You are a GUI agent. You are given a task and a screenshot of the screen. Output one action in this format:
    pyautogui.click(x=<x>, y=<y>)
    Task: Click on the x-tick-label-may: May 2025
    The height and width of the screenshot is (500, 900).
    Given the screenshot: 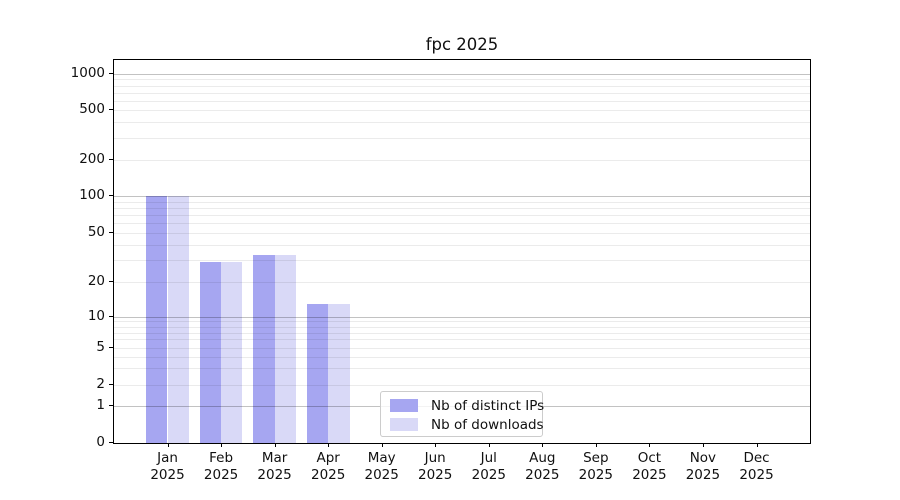 What is the action you would take?
    pyautogui.click(x=381, y=466)
    